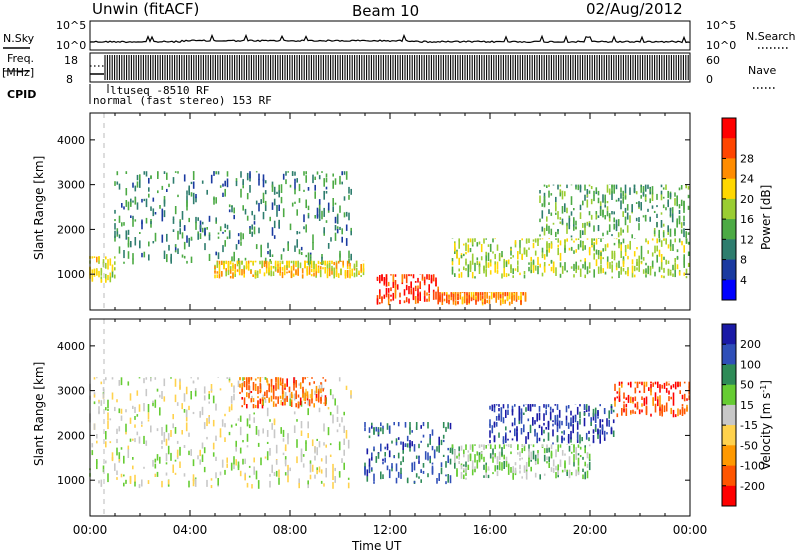 The height and width of the screenshot is (554, 800). I want to click on x-tick-label: 04:00, so click(190, 530).